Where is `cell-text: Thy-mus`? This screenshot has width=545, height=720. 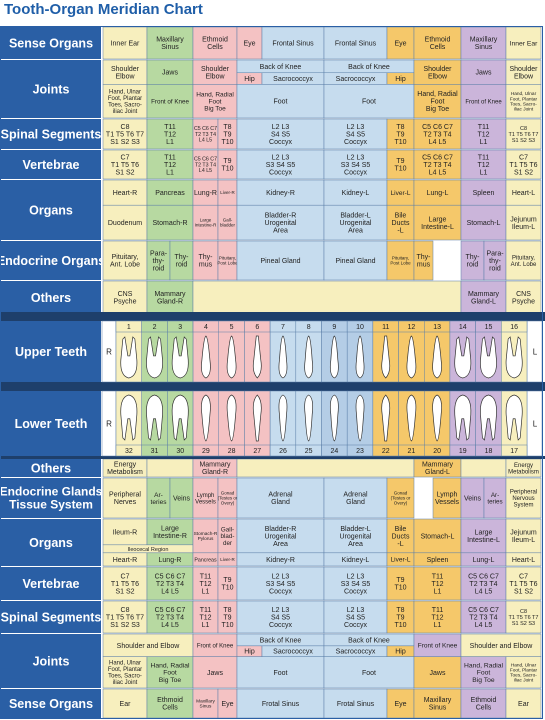 cell-text: Thy-mus is located at coordinates (206, 261).